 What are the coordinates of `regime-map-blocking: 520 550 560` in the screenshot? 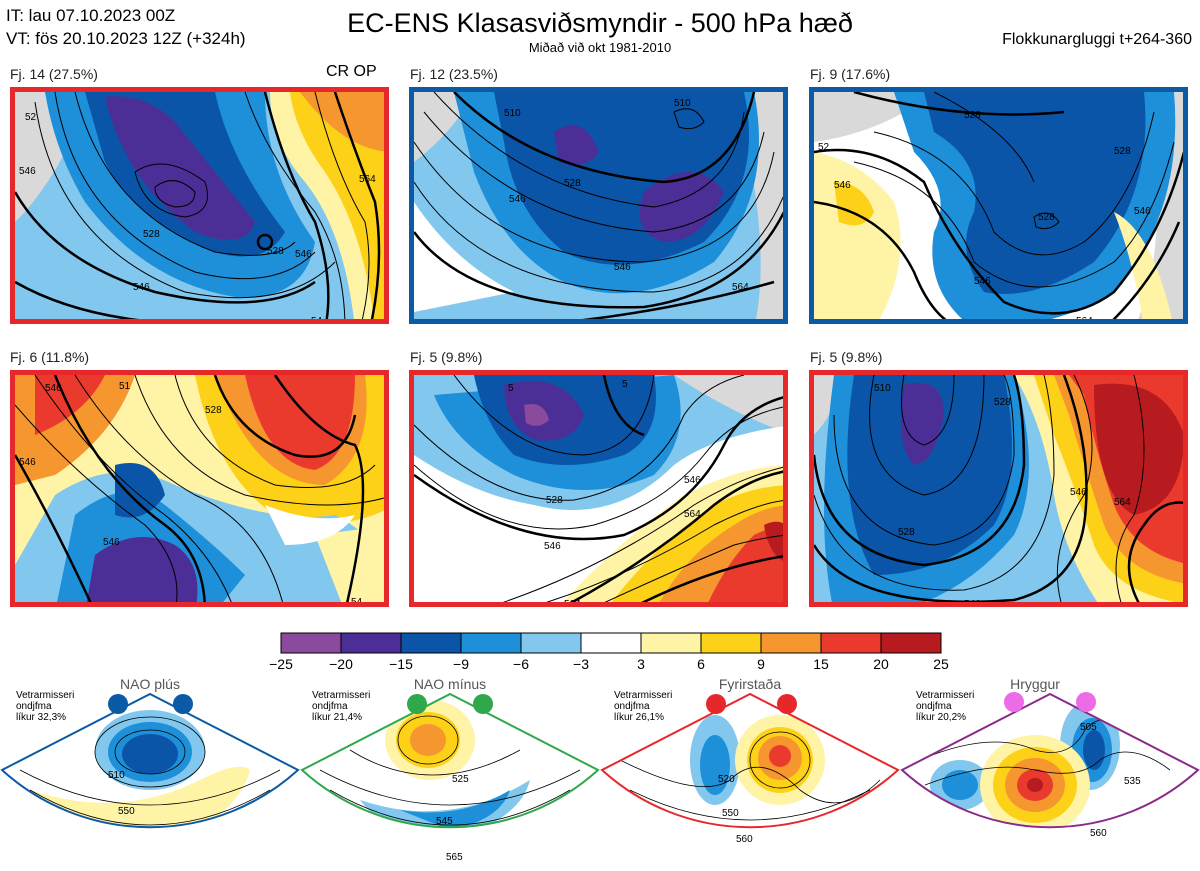 It's located at (750, 768).